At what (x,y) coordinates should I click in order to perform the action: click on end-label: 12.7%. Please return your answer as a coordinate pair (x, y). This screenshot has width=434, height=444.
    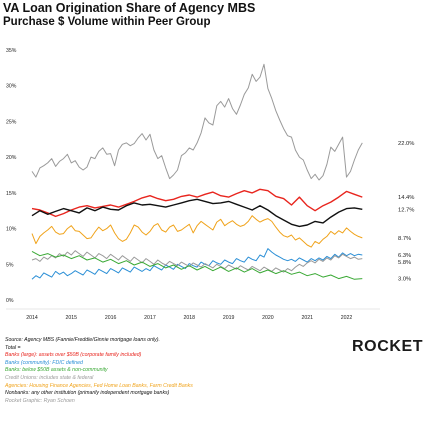
    Looking at the image, I should click on (406, 210).